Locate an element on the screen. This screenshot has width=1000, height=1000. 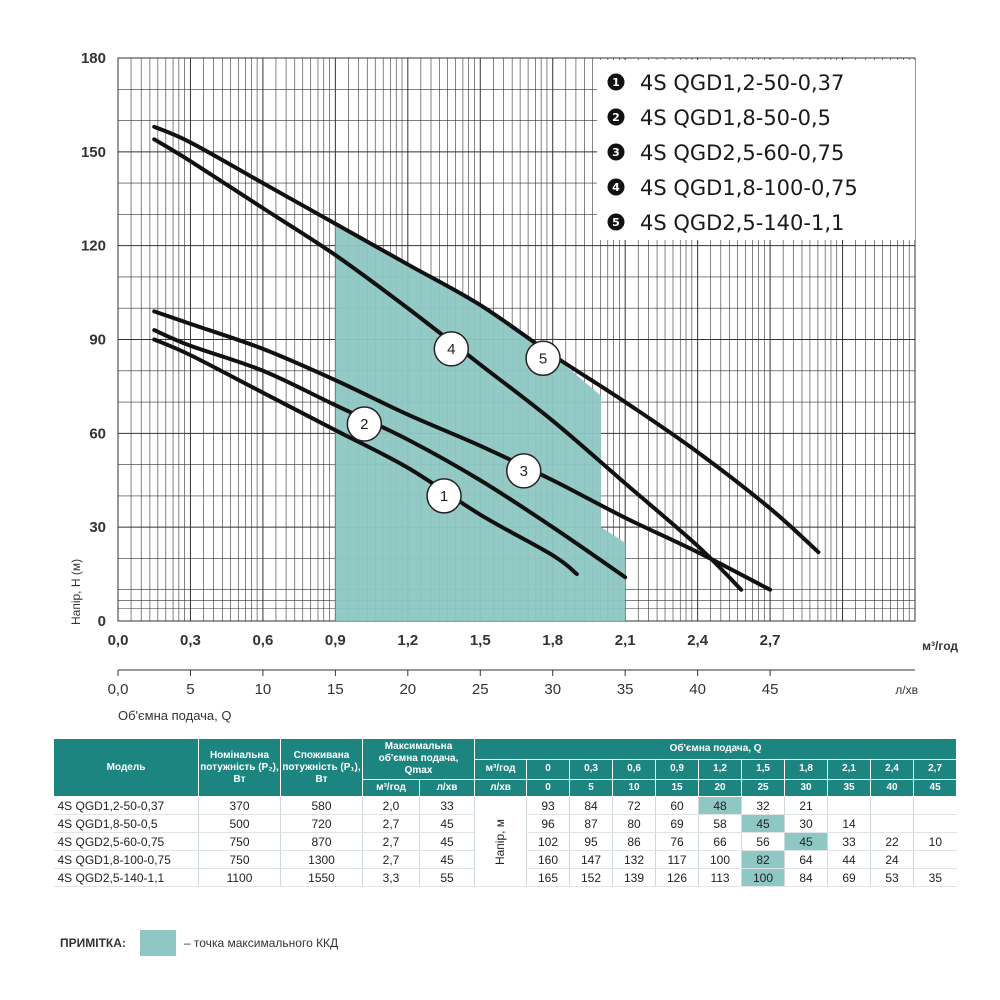
header-flow-m3h-value: 1,5 is located at coordinates (763, 769).